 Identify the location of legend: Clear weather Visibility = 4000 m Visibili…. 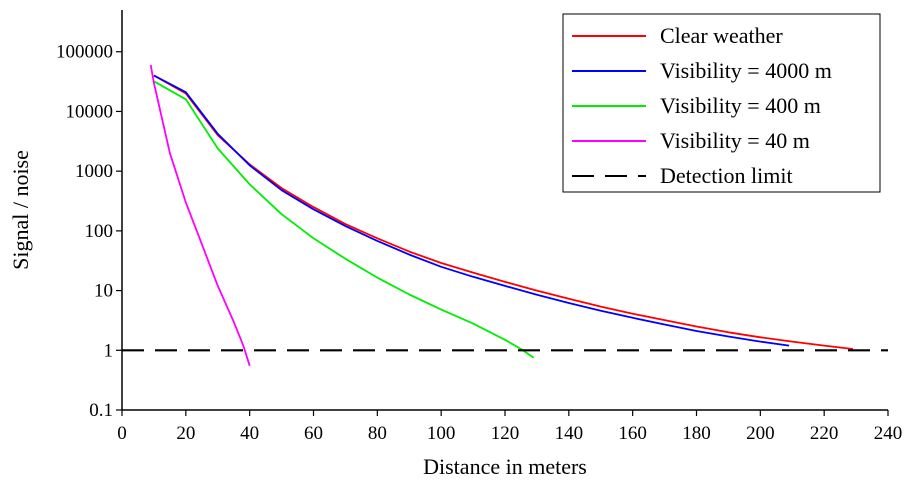
(721, 103).